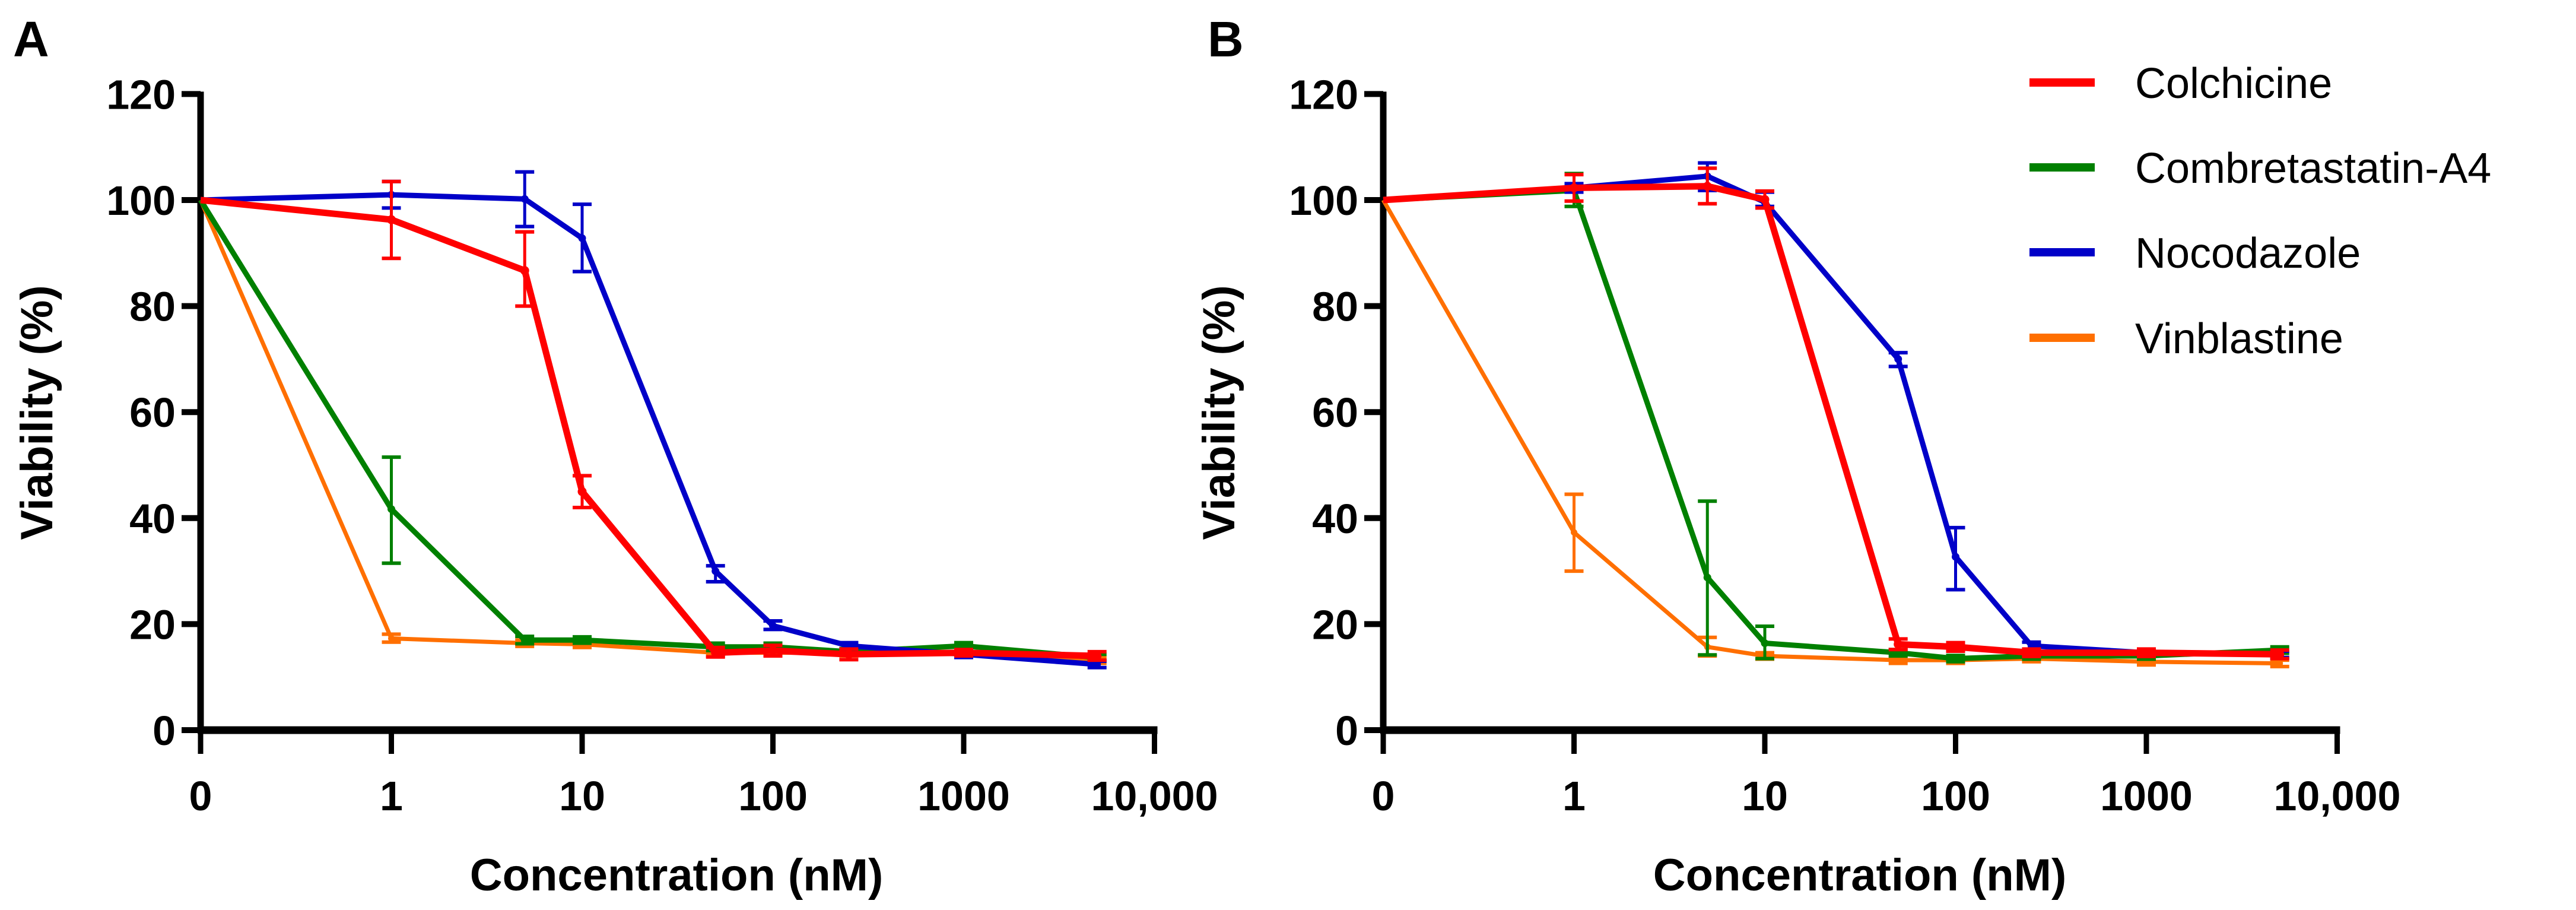  What do you see at coordinates (1219, 412) in the screenshot?
I see `y-axis-title-b: Viability (%)` at bounding box center [1219, 412].